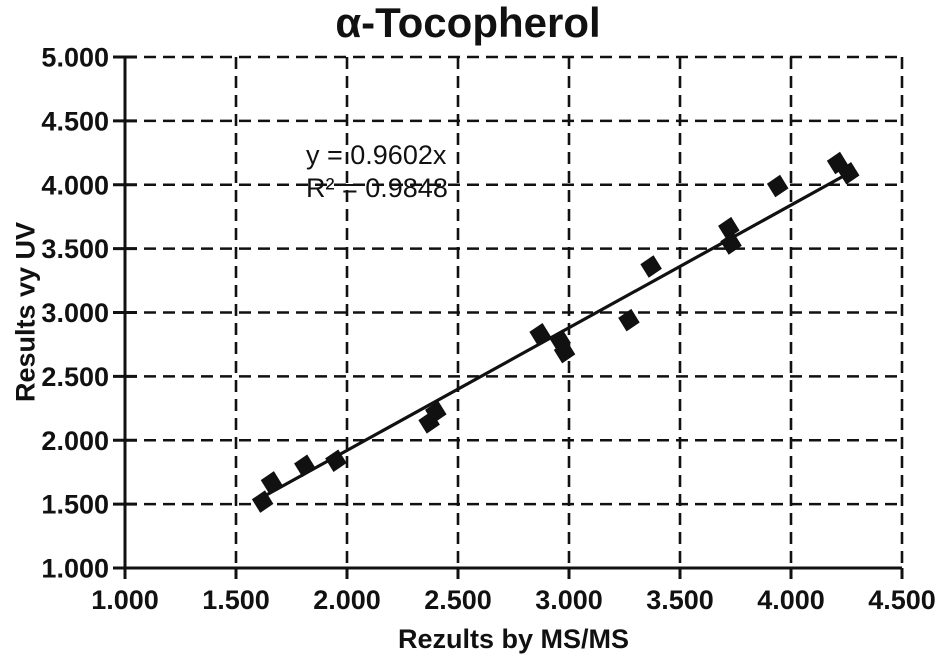 This screenshot has height=668, width=936. What do you see at coordinates (75, 58) in the screenshot?
I see `y-tick-label: 5.000` at bounding box center [75, 58].